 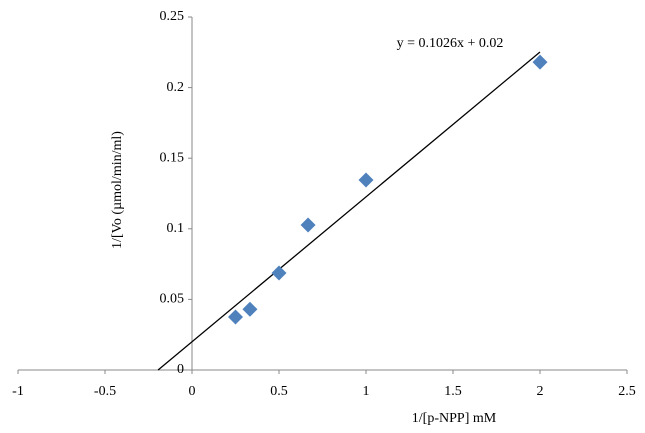 What do you see at coordinates (105, 391) in the screenshot?
I see `x-tick-label: -0.5` at bounding box center [105, 391].